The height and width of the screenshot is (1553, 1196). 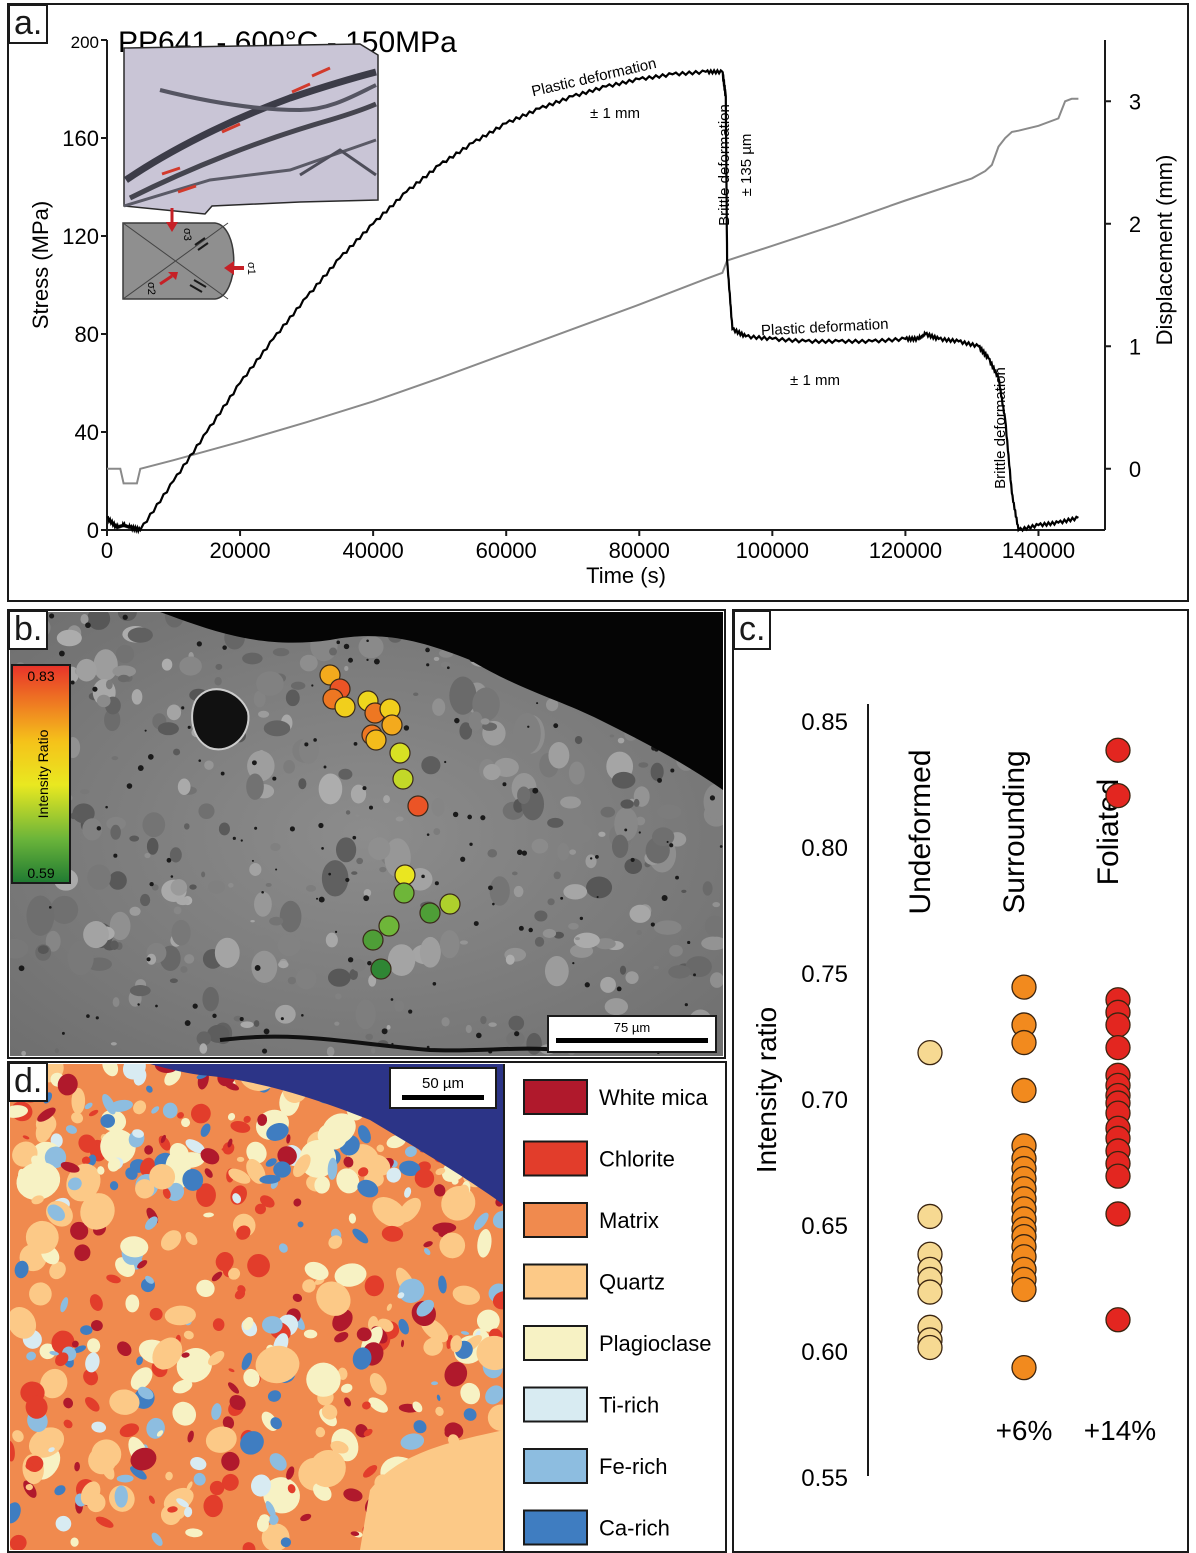 I want to click on intensity-ratio-ticks: 0.55 0.60 0.65 0.70 0.75 0.80 0.85, so click(x=824, y=1100).